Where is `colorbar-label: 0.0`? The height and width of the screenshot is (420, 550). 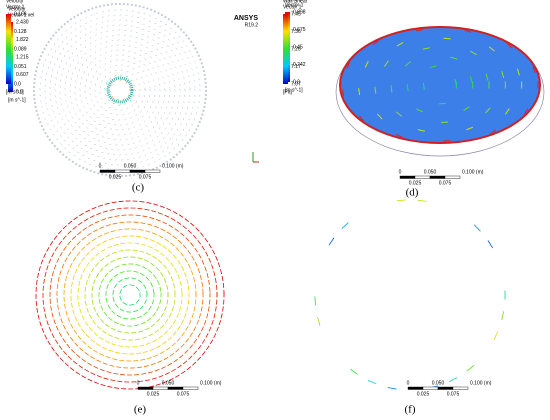 colorbar-label: 0.0 is located at coordinates (296, 82).